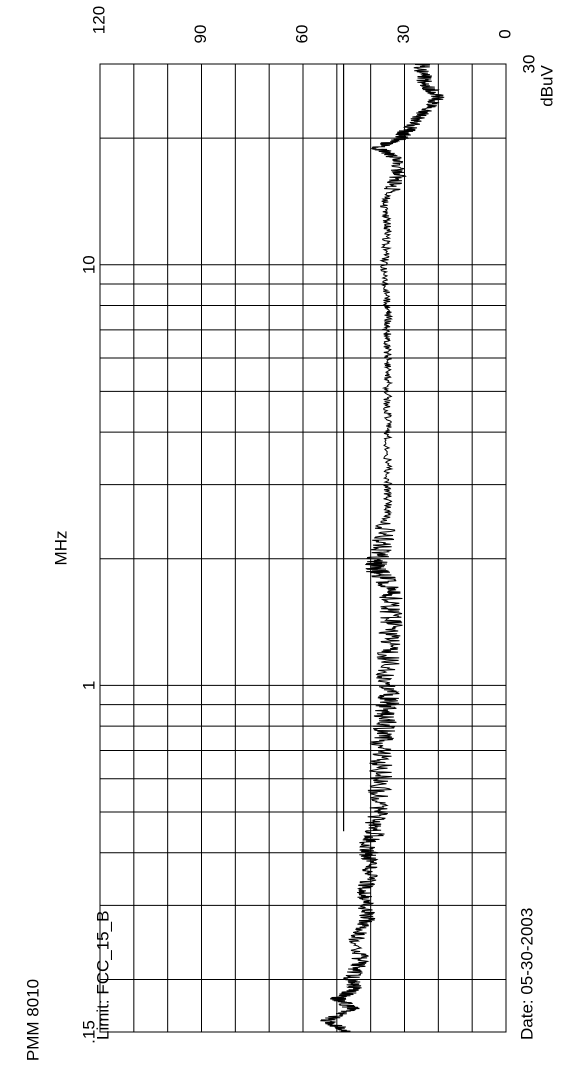  Describe the element at coordinates (88, 685) in the screenshot. I see `frequency-tick-label: 1` at that location.